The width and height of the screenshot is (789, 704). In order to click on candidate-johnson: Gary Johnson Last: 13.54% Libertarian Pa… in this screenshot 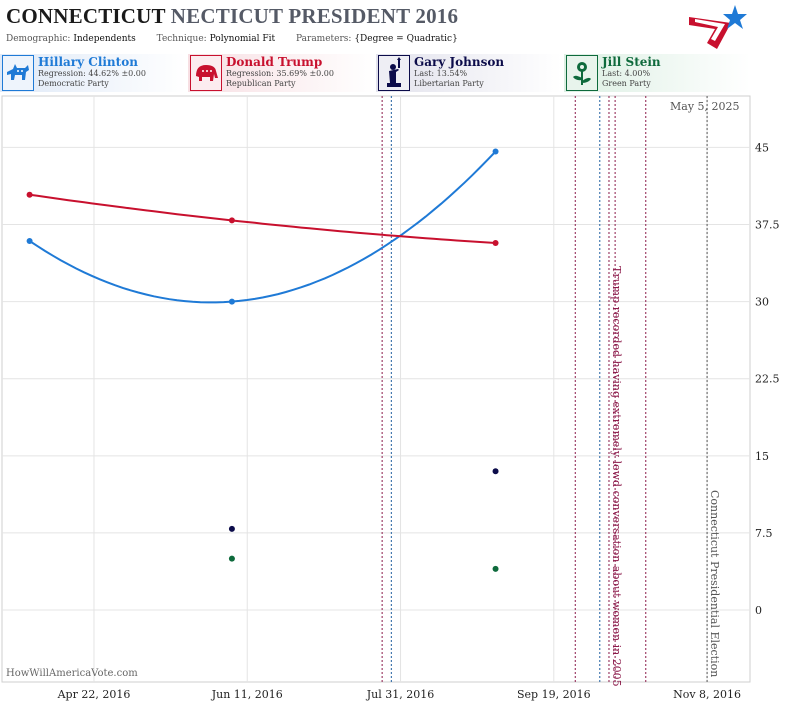, I will do `click(469, 73)`.